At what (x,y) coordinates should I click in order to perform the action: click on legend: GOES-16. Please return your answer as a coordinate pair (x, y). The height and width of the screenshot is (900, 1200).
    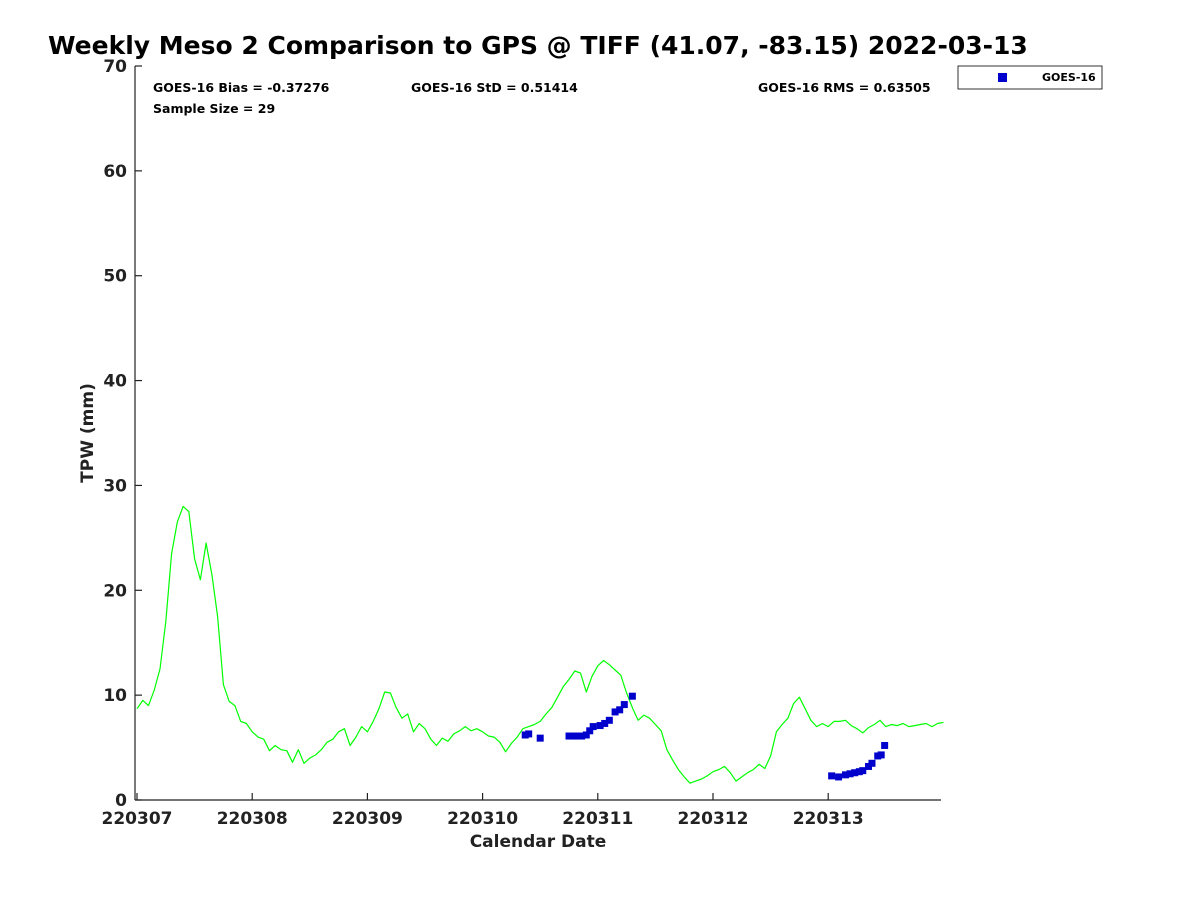
    Looking at the image, I should click on (1030, 77).